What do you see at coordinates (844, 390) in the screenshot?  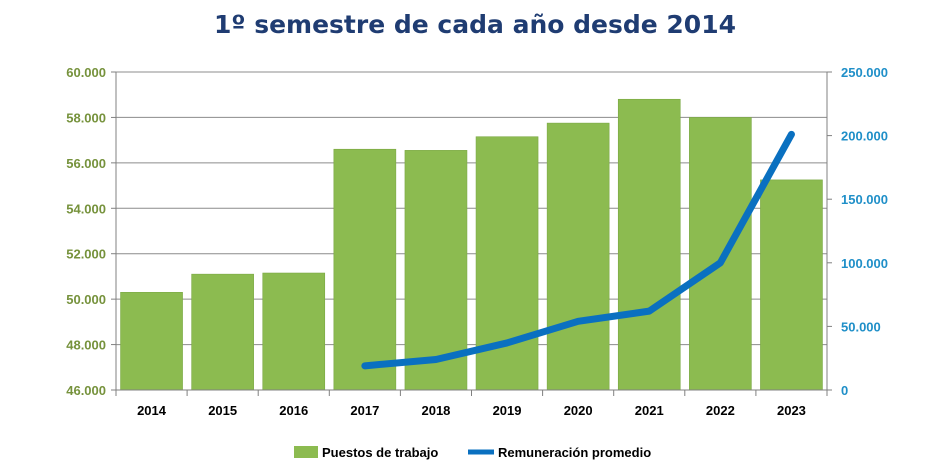 I see `right-axis-tick-label: 0` at bounding box center [844, 390].